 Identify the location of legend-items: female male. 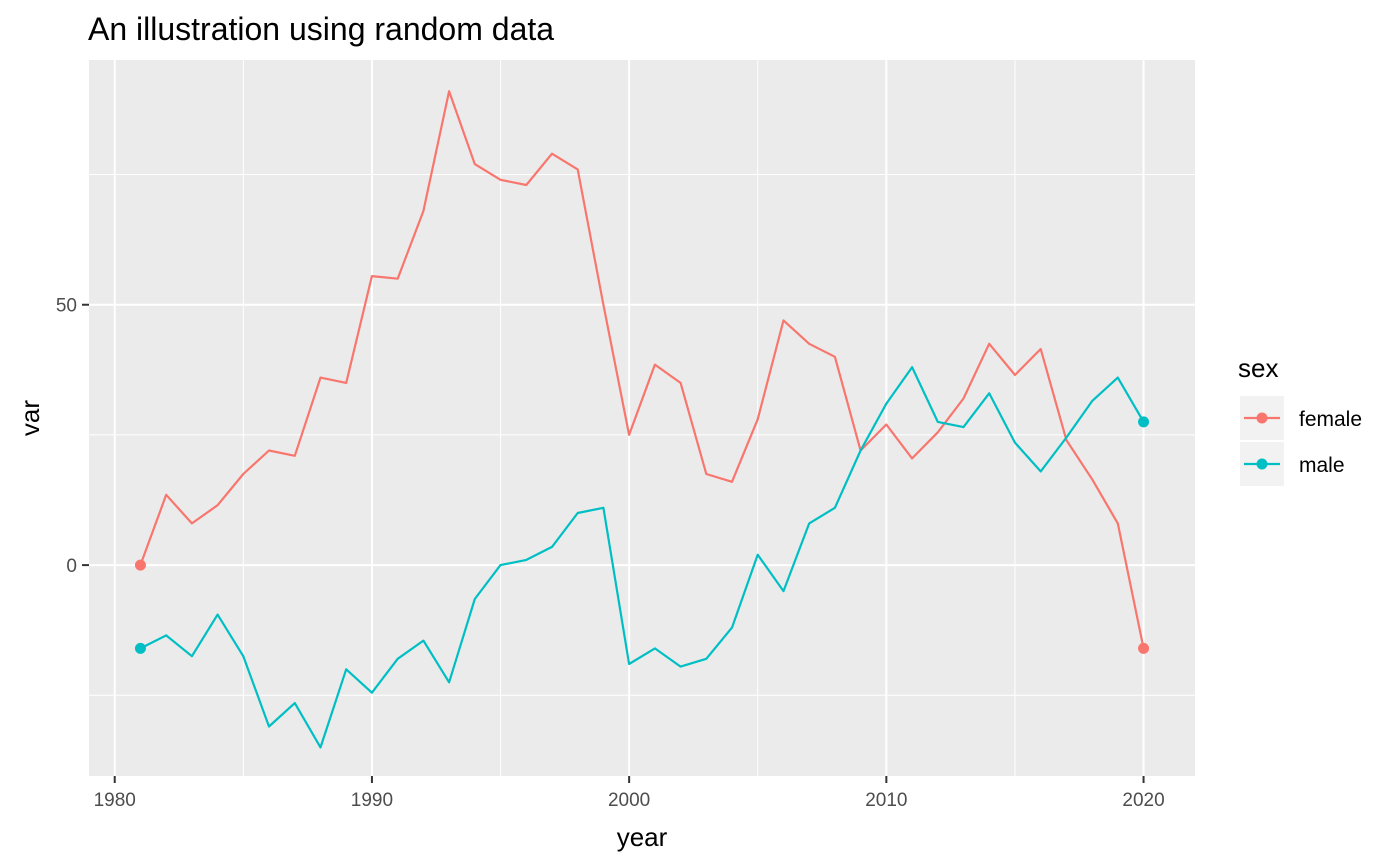
(1301, 441).